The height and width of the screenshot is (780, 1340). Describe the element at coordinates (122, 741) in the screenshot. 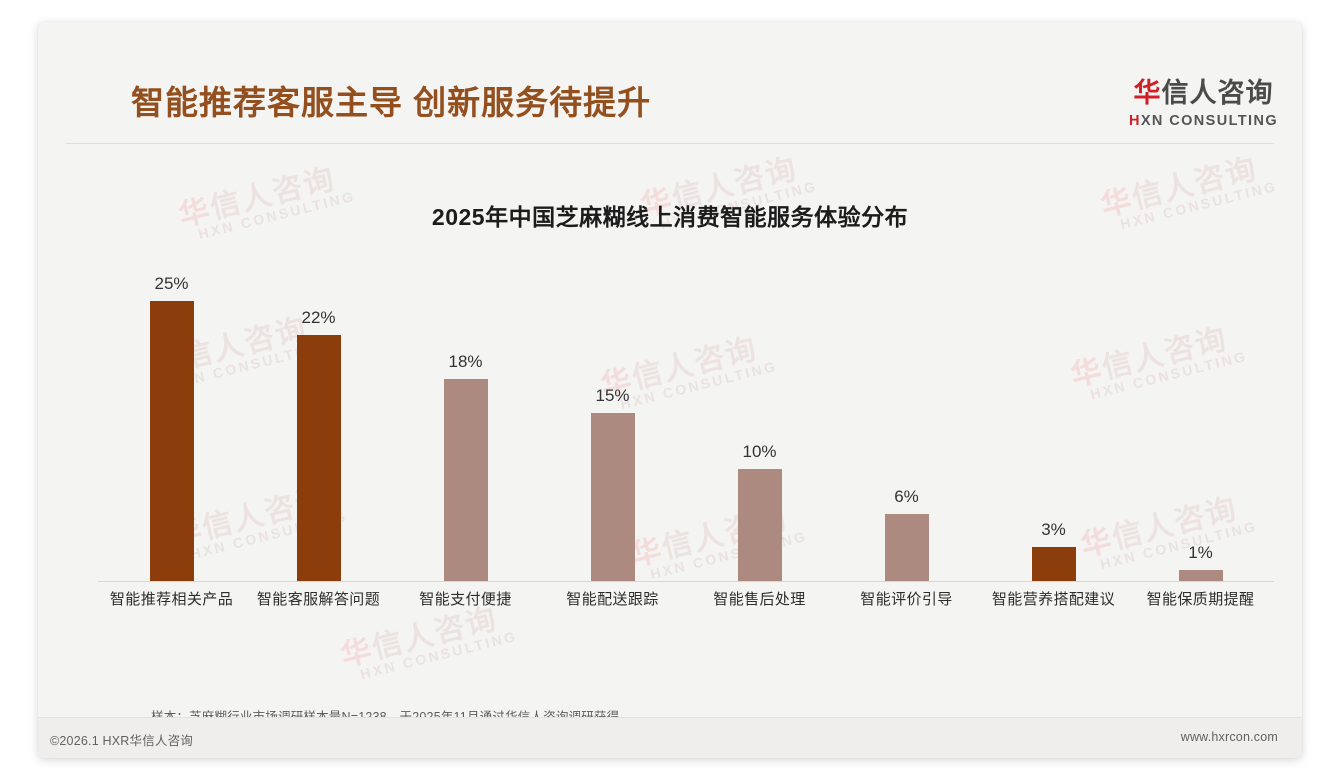

I see `footer-copyright: ©2026.1 HXR华信人咨询` at that location.